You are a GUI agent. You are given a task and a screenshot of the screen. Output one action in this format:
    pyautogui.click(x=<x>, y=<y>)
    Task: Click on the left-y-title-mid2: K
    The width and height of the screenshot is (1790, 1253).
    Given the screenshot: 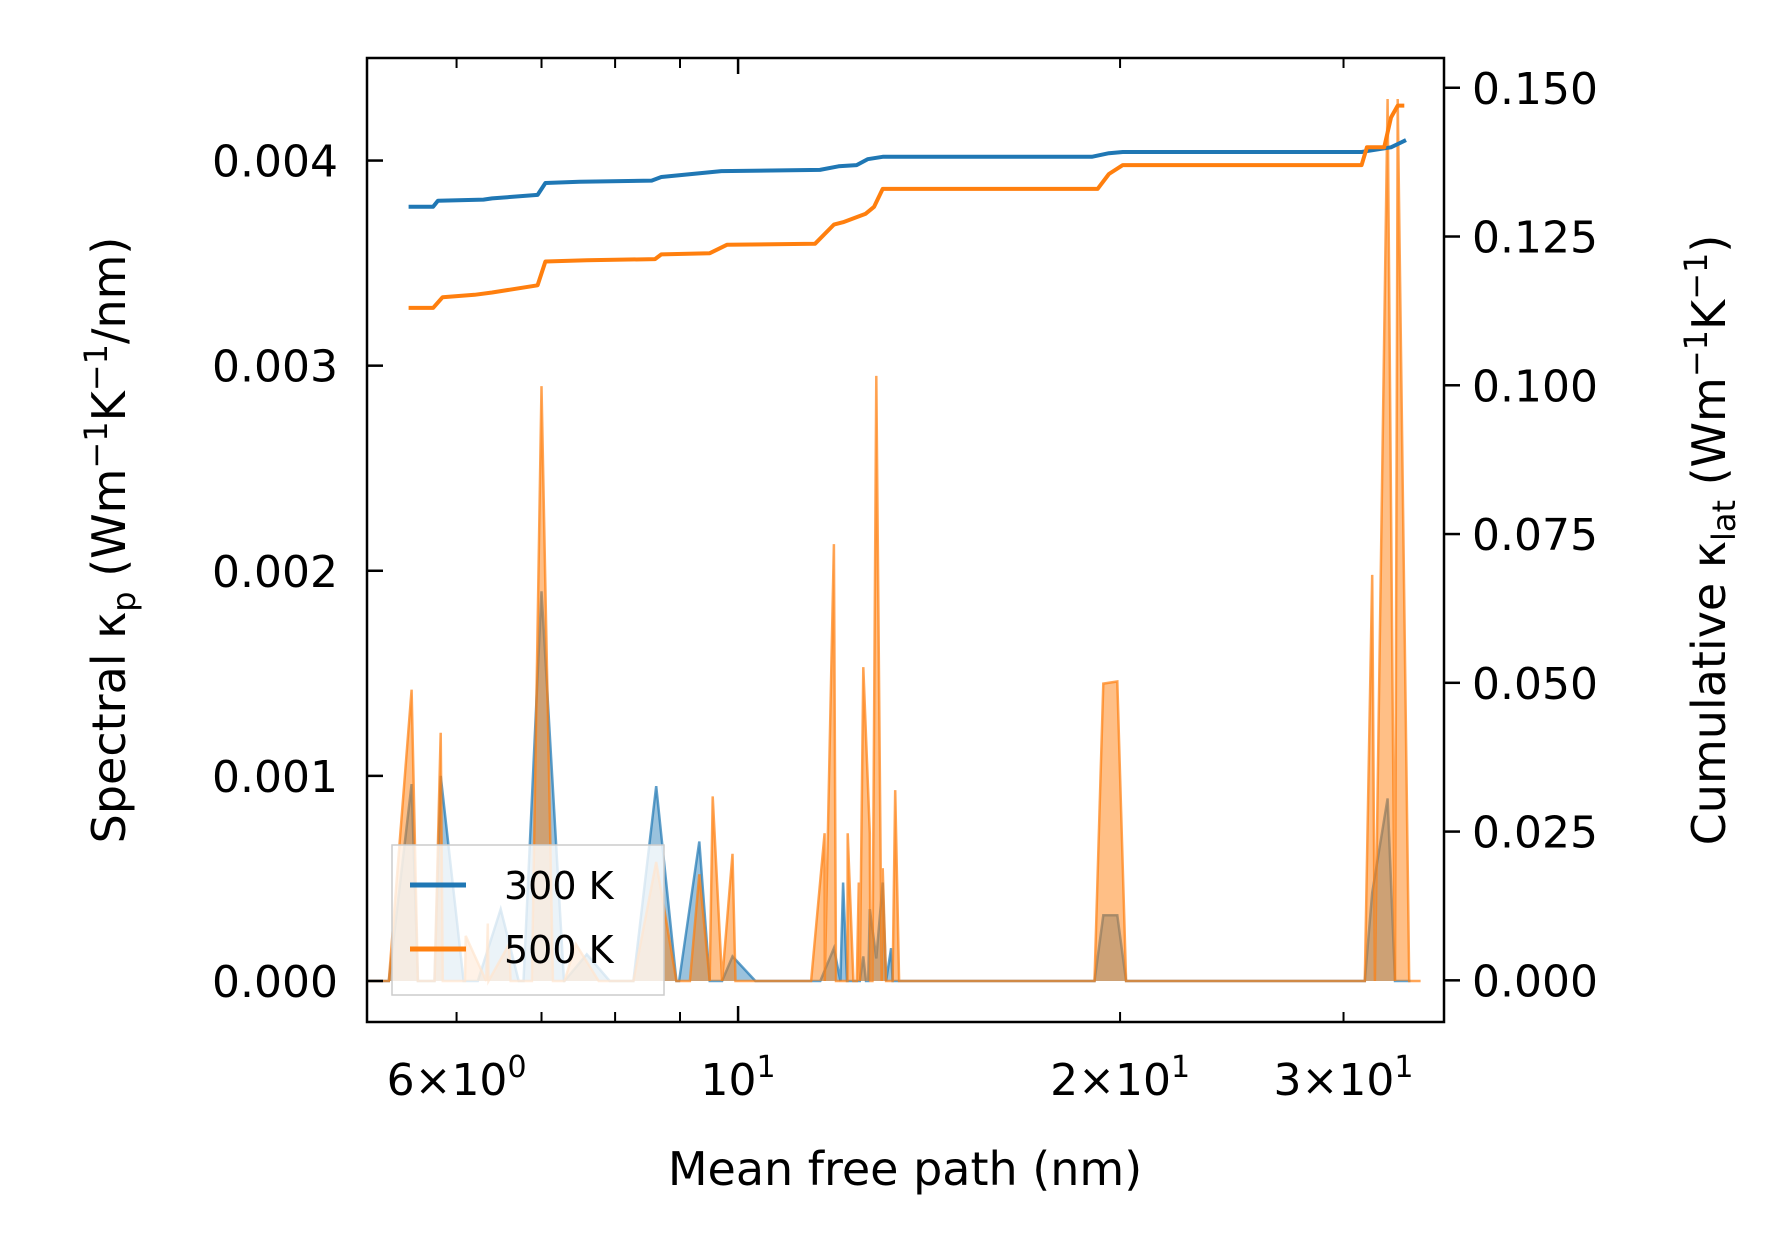 What is the action you would take?
    pyautogui.click(x=109, y=405)
    